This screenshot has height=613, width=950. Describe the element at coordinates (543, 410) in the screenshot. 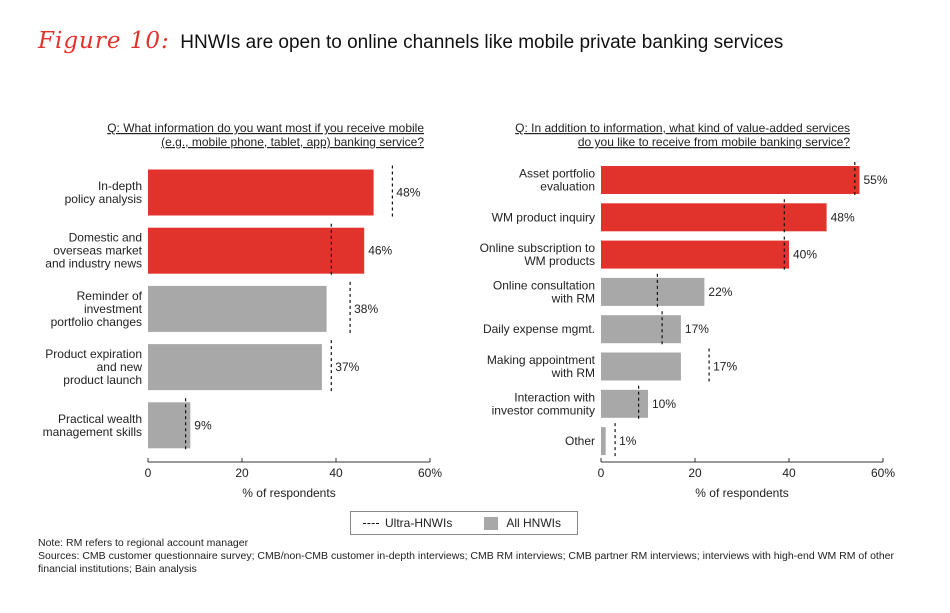

I see `category-label: investor community` at that location.